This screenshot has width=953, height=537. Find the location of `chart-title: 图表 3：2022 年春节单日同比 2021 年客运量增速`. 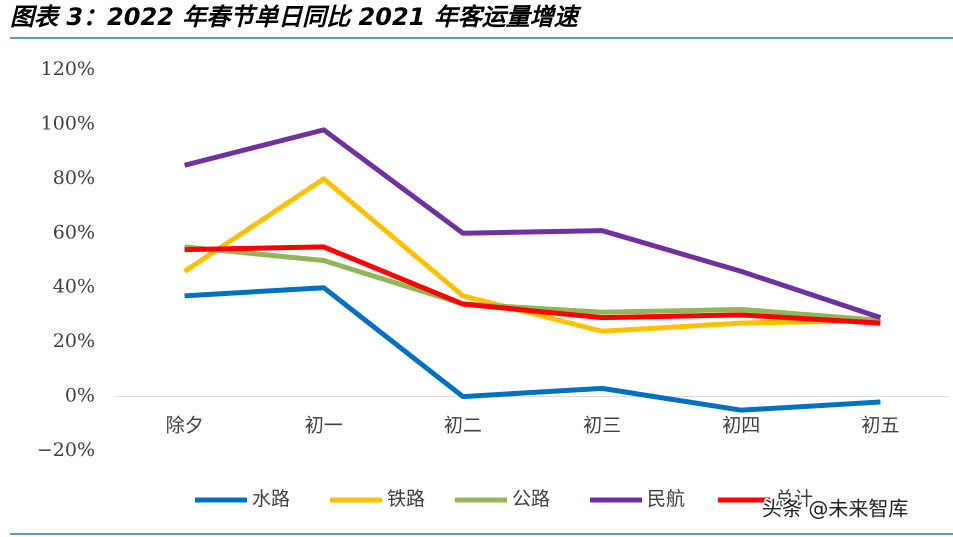

chart-title: 图表 3：2022 年春节单日同比 2021 年客运量增速 is located at coordinates (296, 17).